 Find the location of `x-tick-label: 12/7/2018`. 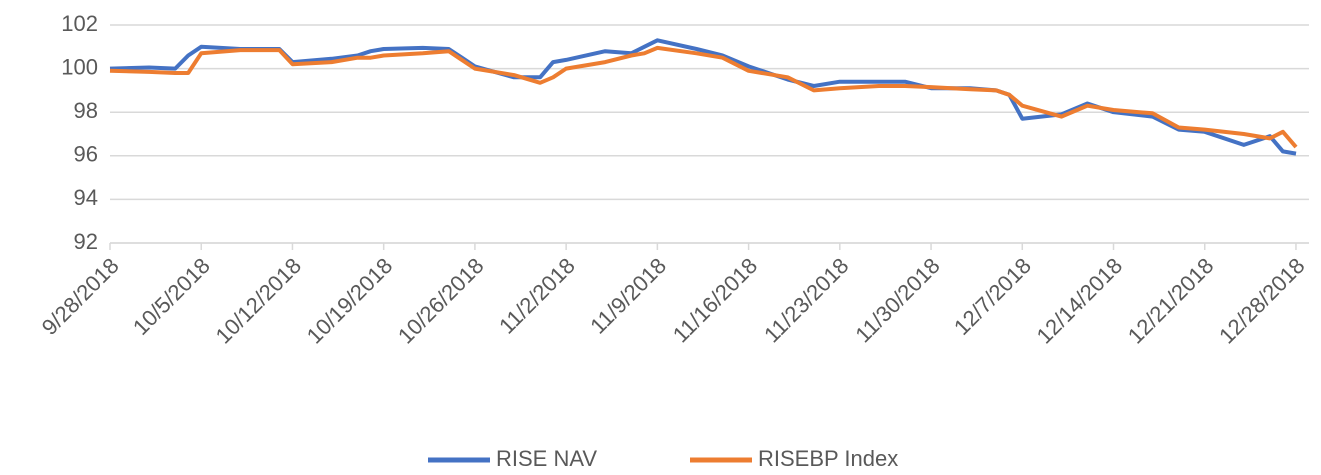

x-tick-label: 12/7/2018 is located at coordinates (992, 296).